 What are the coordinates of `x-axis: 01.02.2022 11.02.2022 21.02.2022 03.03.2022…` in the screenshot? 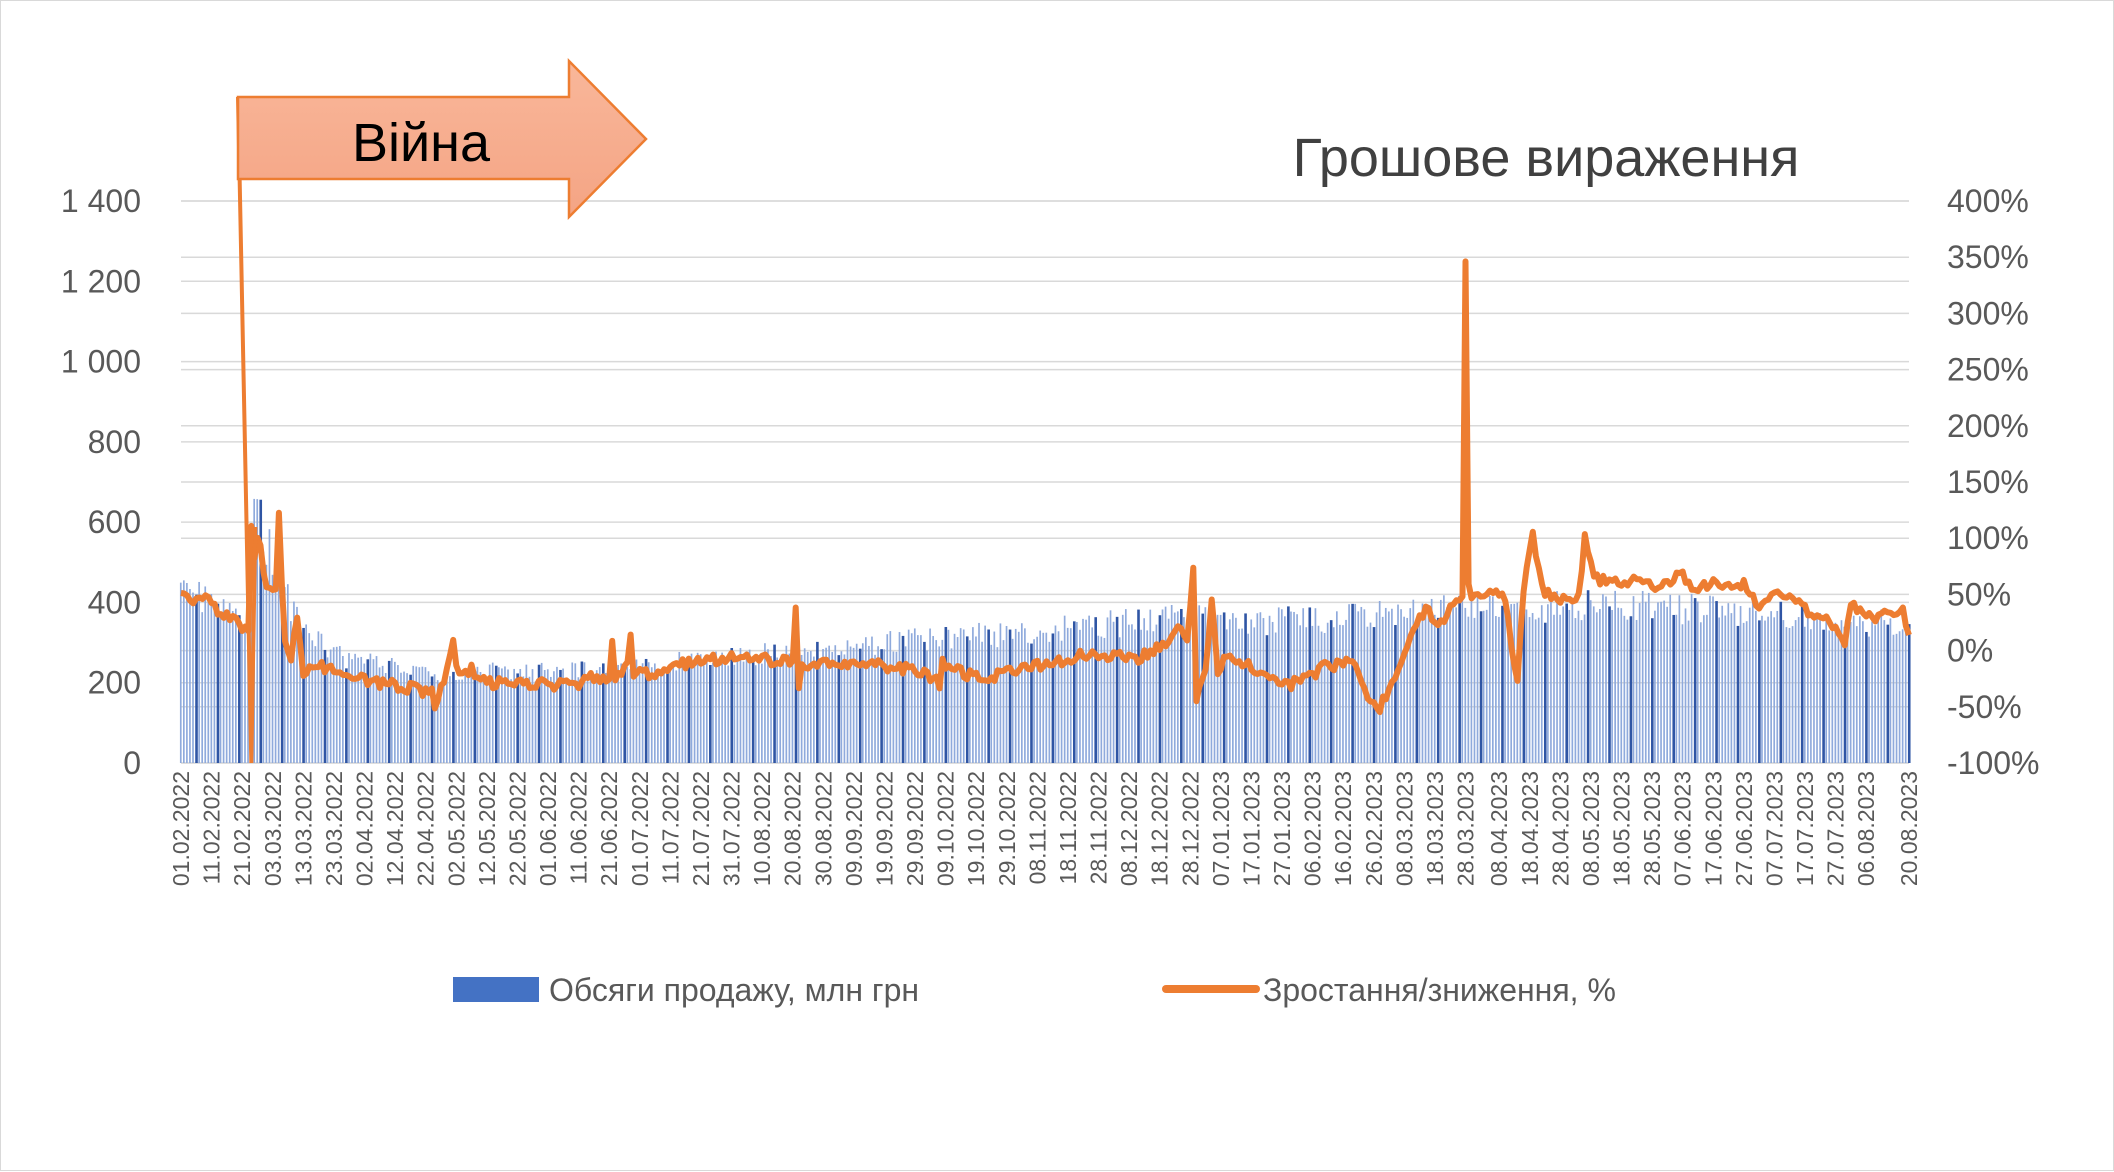 It's located at (1045, 828).